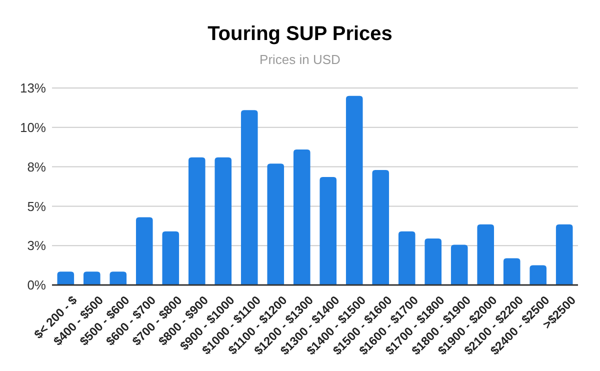 This screenshot has width=600, height=371. I want to click on y-tick-label: 5%, so click(36, 206).